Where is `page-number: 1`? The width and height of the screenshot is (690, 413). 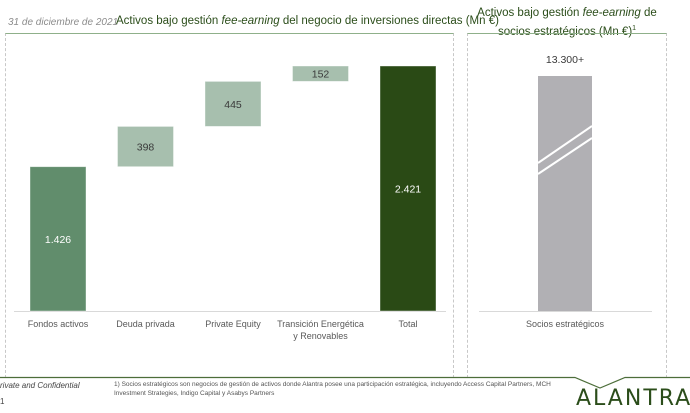 page-number: 1 is located at coordinates (2, 401).